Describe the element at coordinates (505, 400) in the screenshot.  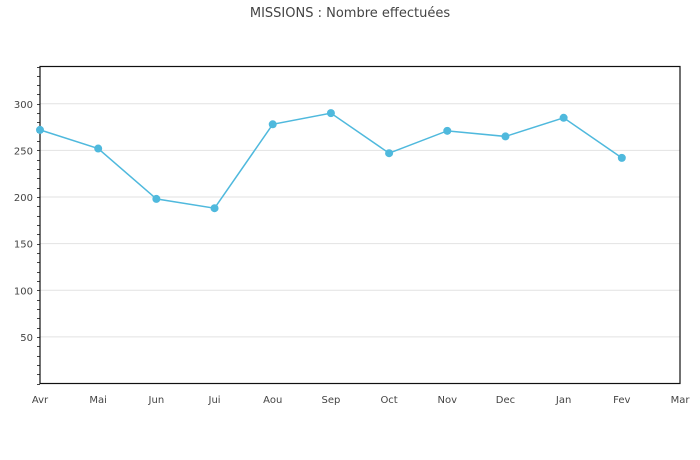
I see `x-tick-label: Dec` at that location.